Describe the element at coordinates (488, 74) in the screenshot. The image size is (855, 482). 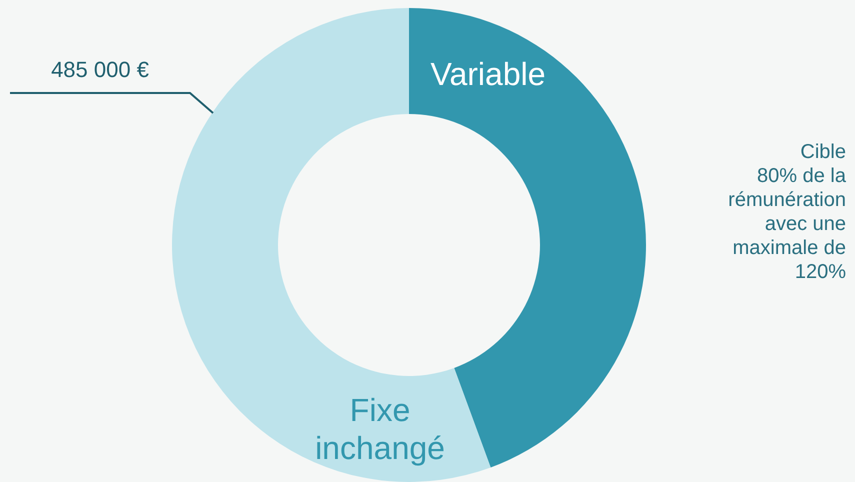
I see `slice-label: Variable` at that location.